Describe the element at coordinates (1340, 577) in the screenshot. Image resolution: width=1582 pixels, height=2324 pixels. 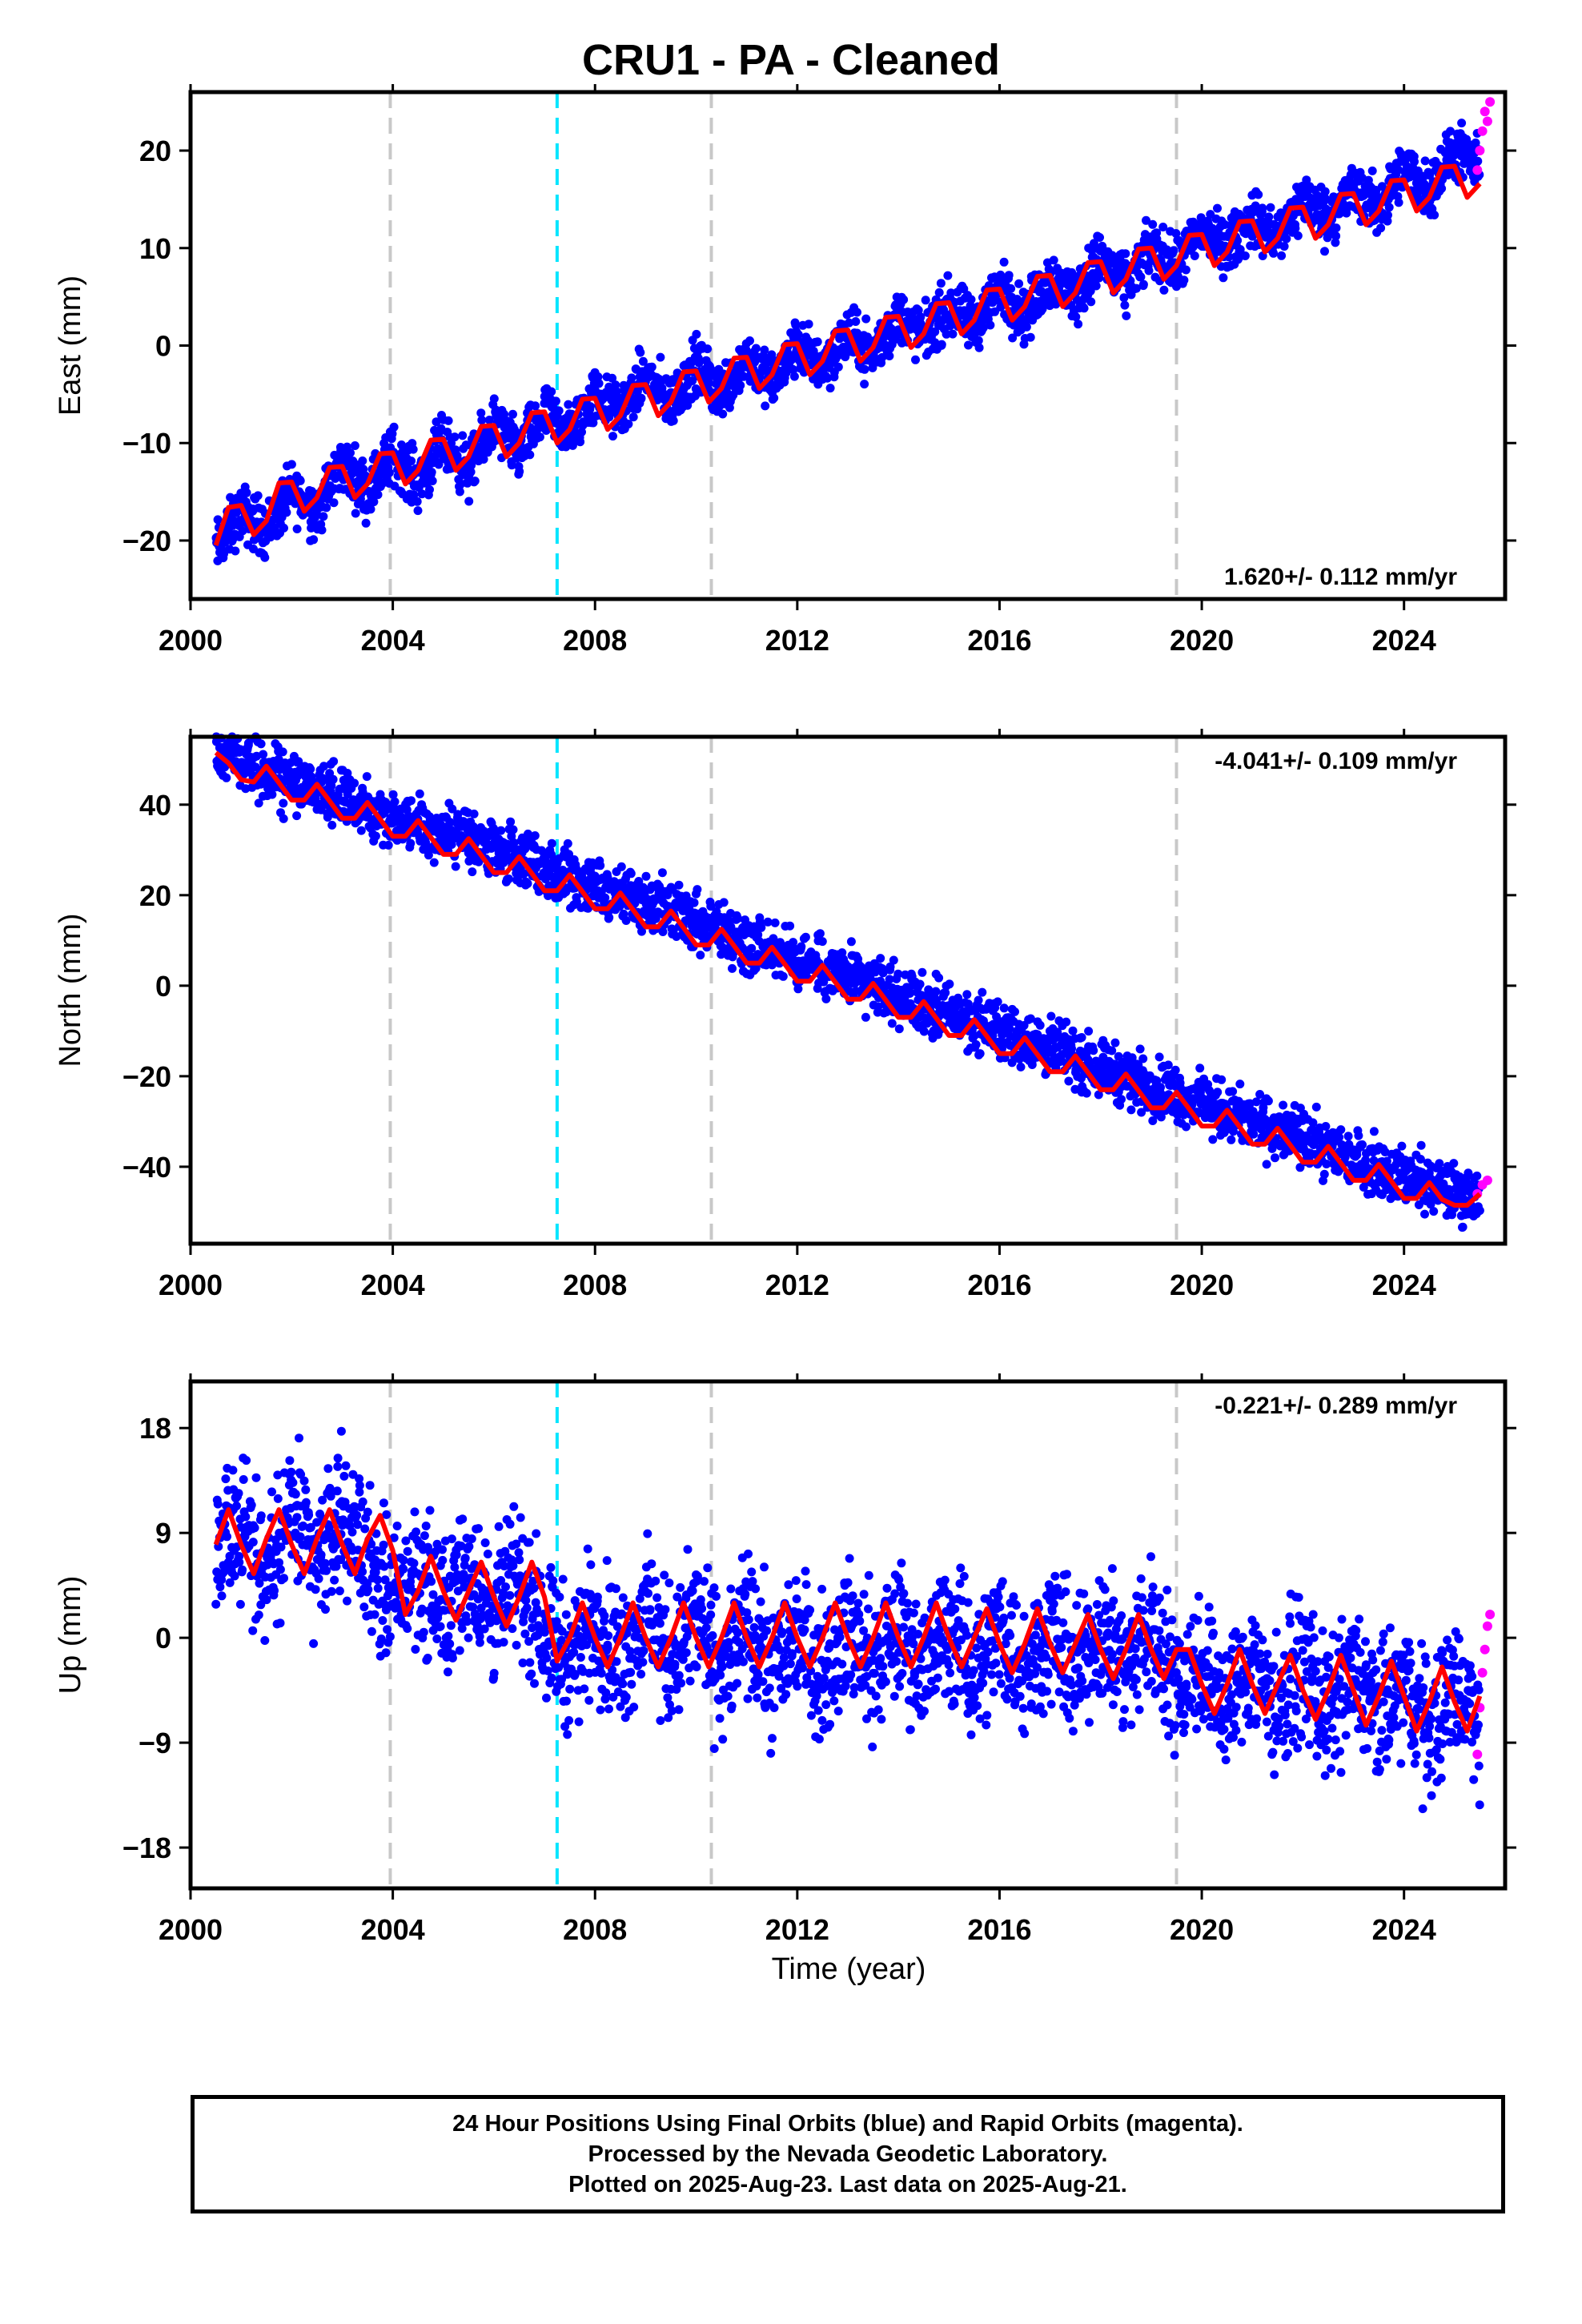
I see `rate-label: 1.620+/- 0.112 mm/yr` at that location.